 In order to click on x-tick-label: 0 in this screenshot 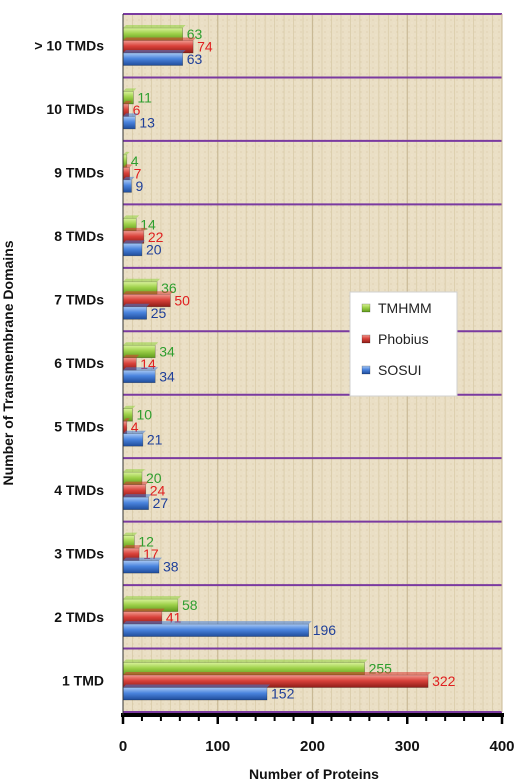, I will do `click(123, 746)`.